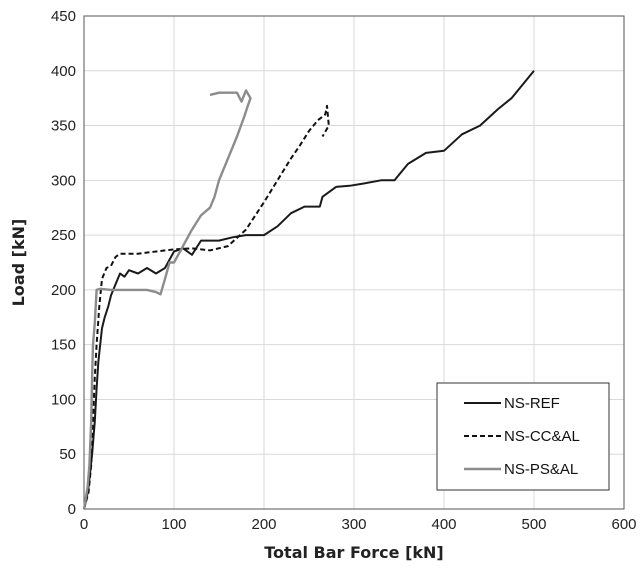  What do you see at coordinates (353, 552) in the screenshot?
I see `x-axis-title: Total Bar Force [kN]` at bounding box center [353, 552].